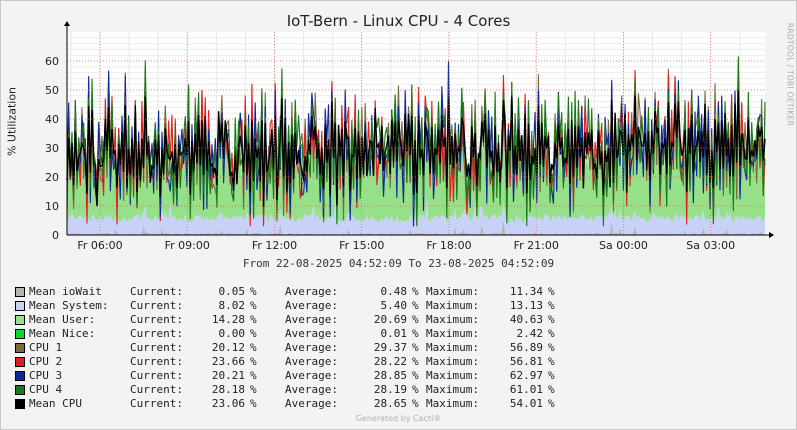 This screenshot has width=797, height=430. What do you see at coordinates (62, 319) in the screenshot?
I see `legend-series-name: Mean User:` at bounding box center [62, 319].